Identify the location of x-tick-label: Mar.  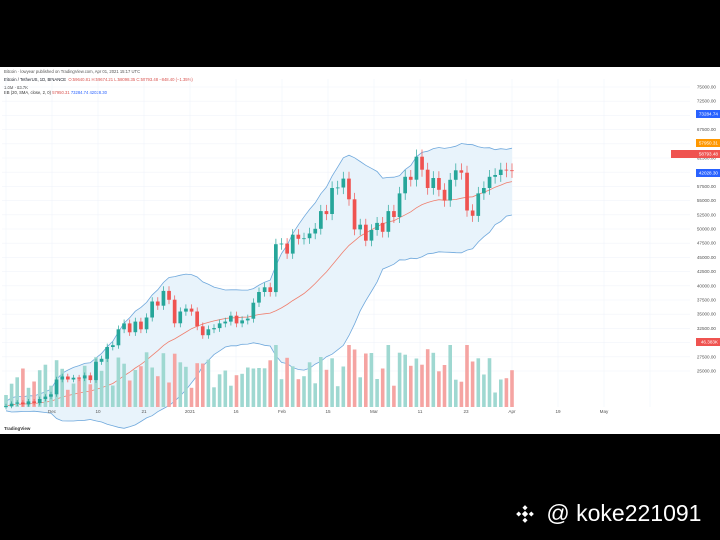
(374, 411).